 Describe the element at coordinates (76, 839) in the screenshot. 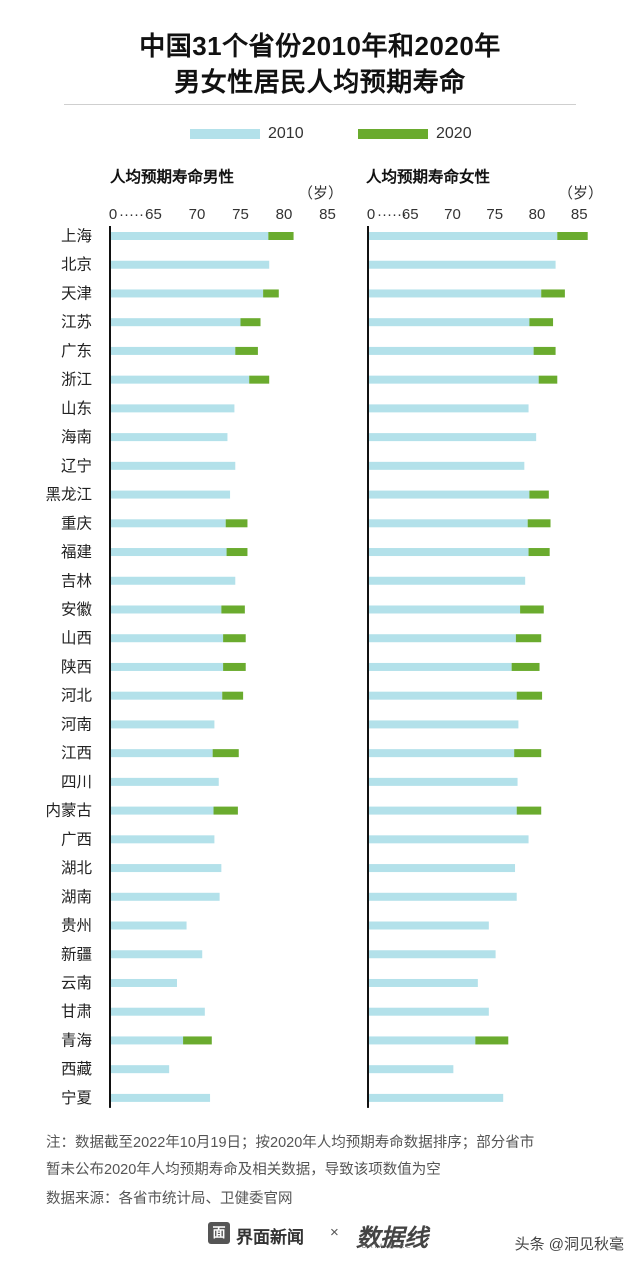

I see `category-label: 广西` at that location.